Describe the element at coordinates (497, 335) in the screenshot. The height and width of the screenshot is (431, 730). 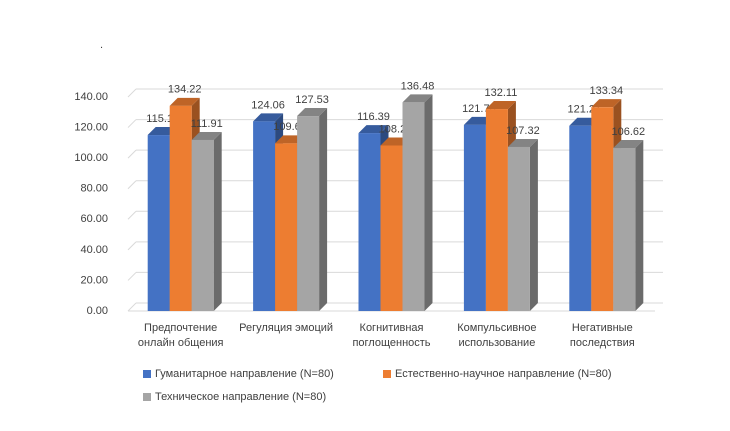
I see `x-tick-label: Компульсивное использование` at that location.